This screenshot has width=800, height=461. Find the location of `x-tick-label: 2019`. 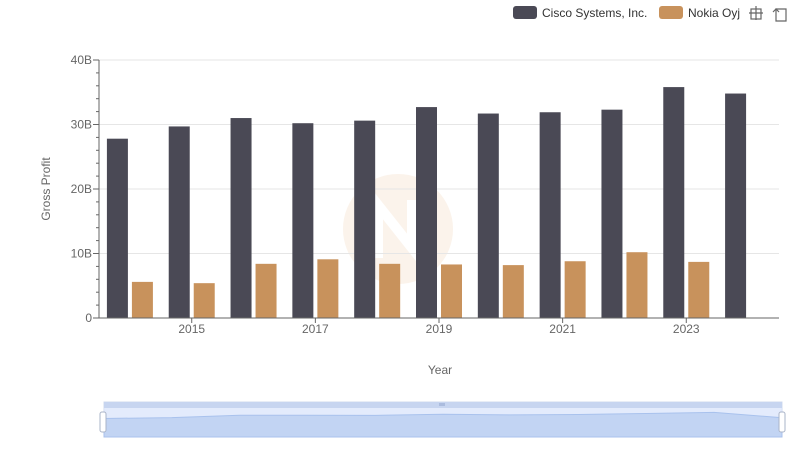

x-tick-label: 2019 is located at coordinates (439, 329).